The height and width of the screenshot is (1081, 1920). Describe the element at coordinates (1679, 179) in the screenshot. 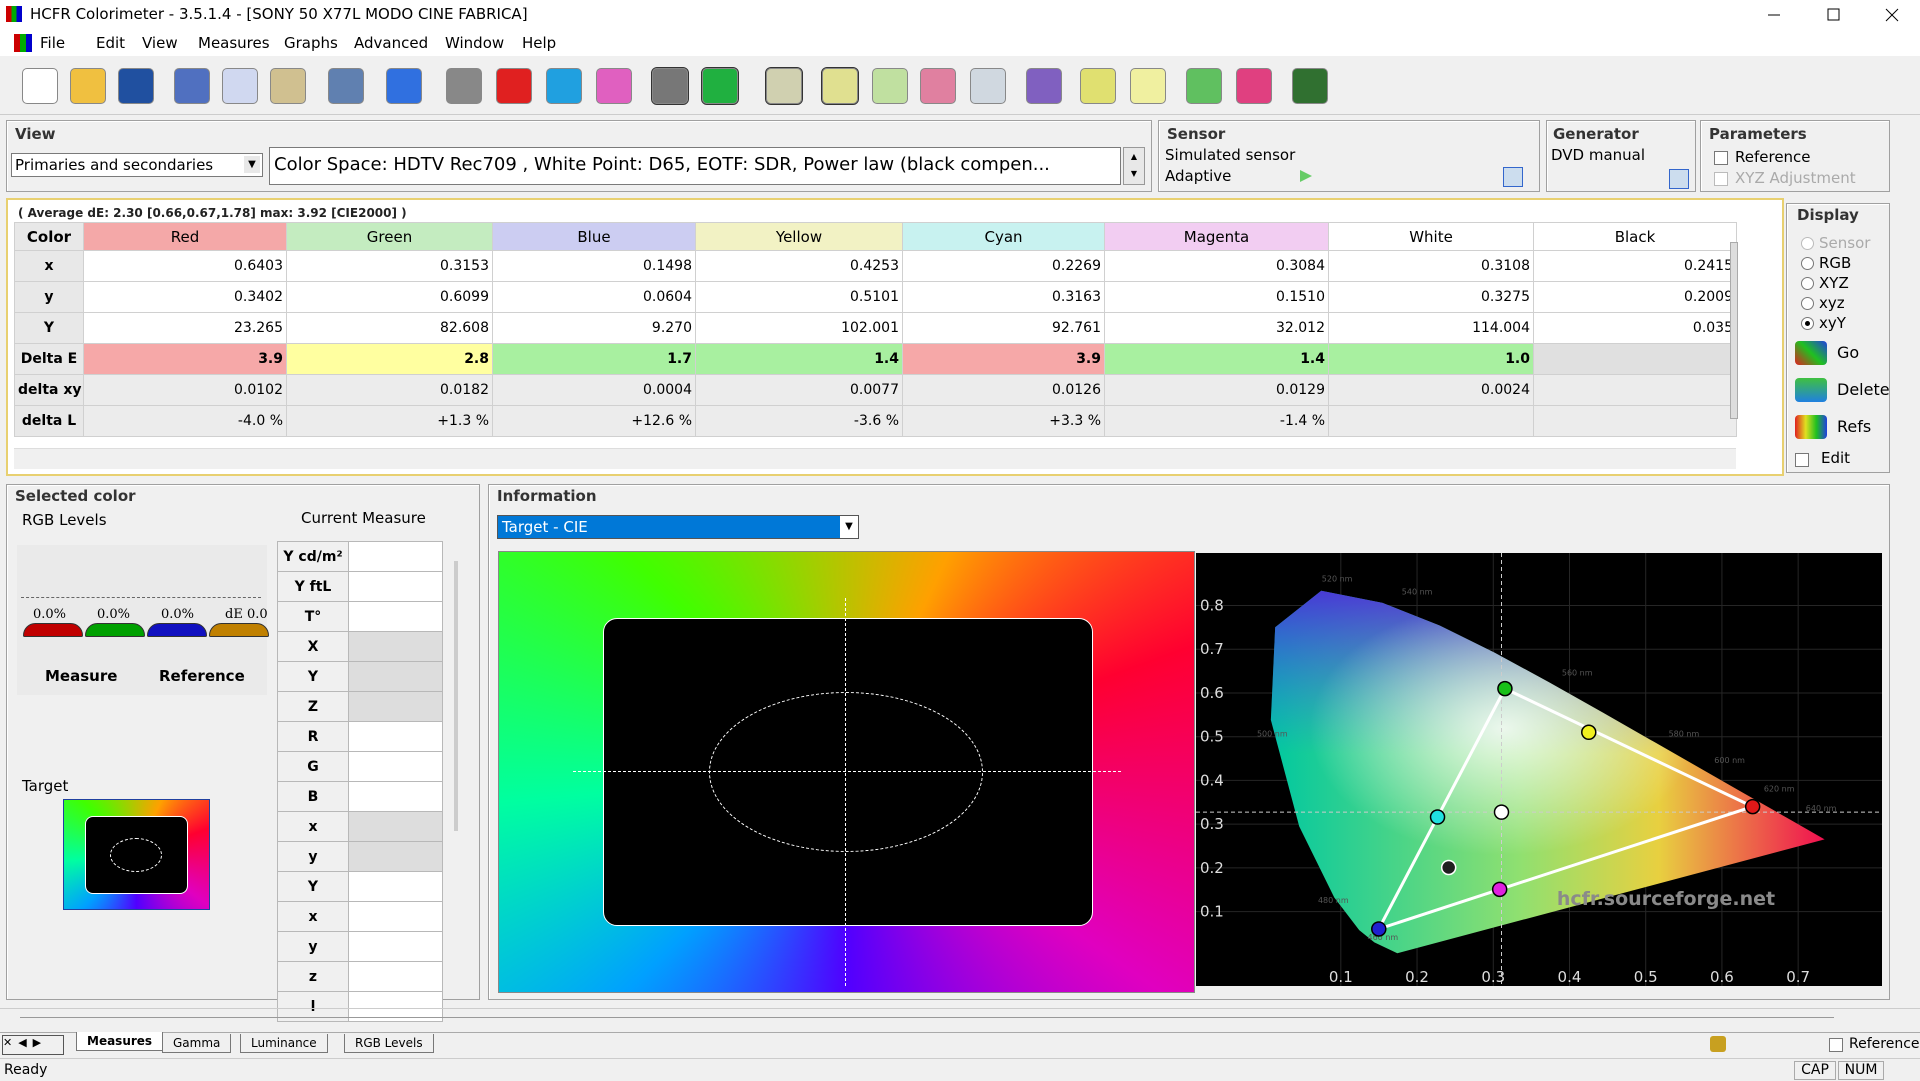

I see `generator-config` at that location.